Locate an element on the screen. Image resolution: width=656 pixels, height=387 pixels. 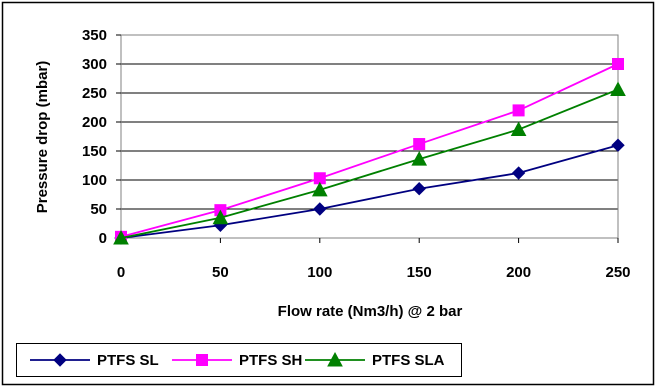
x-tick-label: 150 is located at coordinates (419, 272).